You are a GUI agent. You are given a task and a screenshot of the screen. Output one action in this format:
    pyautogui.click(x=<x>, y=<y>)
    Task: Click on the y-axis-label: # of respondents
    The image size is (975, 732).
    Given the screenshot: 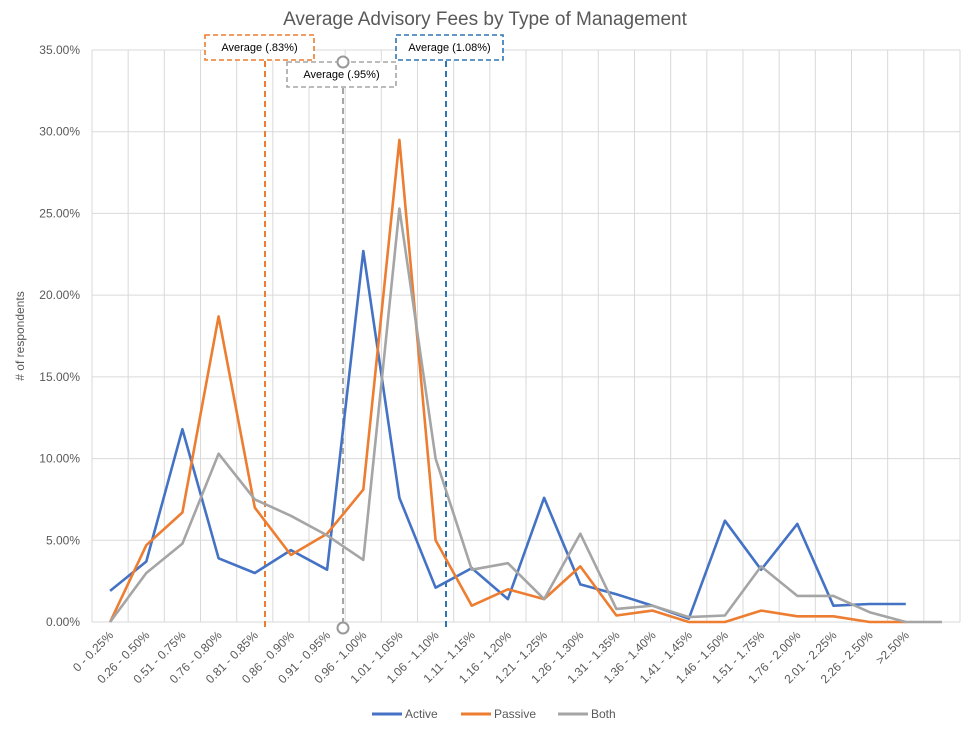 What is the action you would take?
    pyautogui.click(x=20, y=335)
    